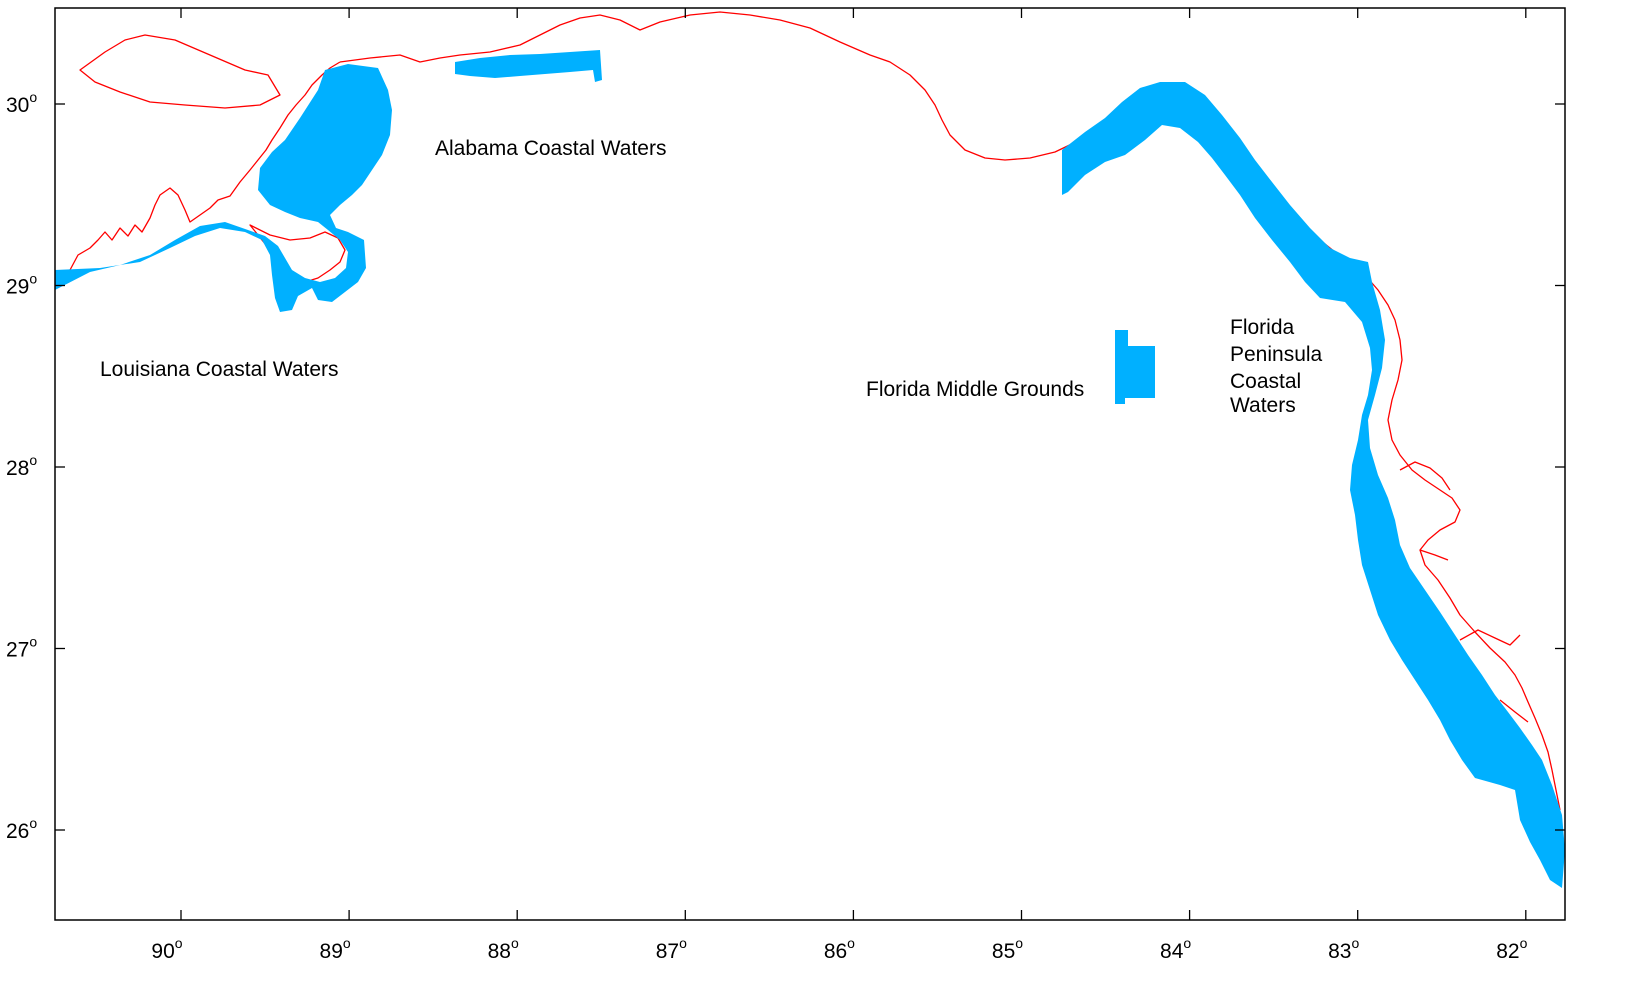 The width and height of the screenshot is (1631, 996). Describe the element at coordinates (503, 949) in the screenshot. I see `x-tick-label-88: 88o` at that location.